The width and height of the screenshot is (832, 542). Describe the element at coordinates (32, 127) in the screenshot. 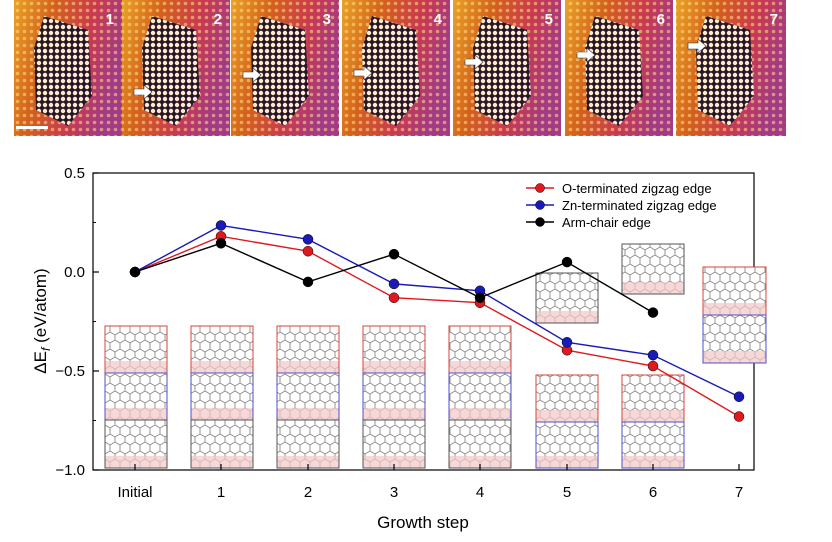

I see `scale-bar` at that location.